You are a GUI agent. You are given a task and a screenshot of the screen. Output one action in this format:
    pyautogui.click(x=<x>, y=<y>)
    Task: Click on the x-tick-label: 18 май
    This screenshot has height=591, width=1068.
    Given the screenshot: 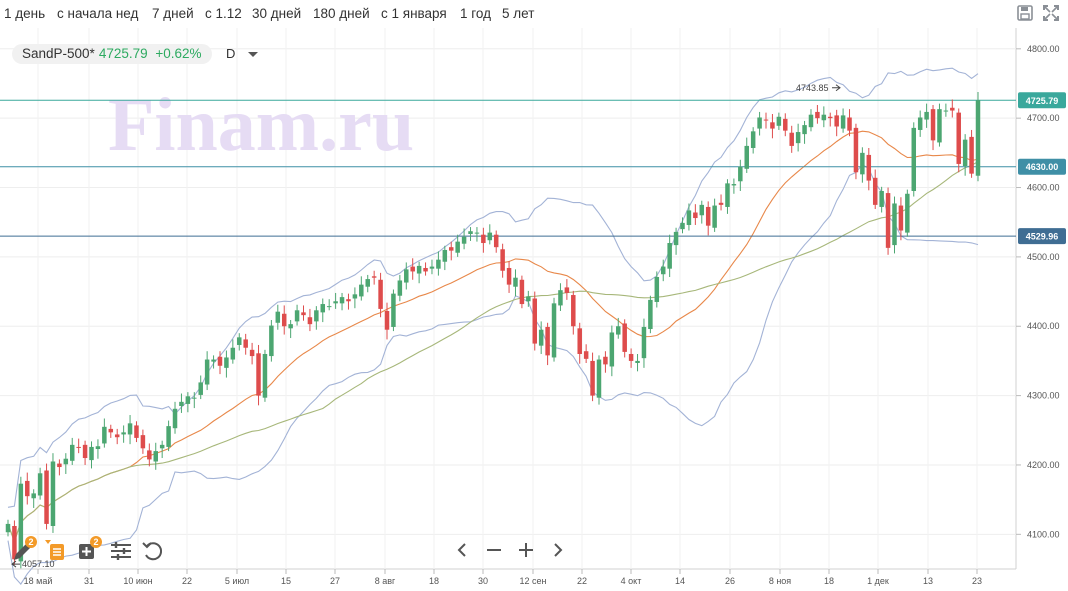 What is the action you would take?
    pyautogui.click(x=38, y=581)
    